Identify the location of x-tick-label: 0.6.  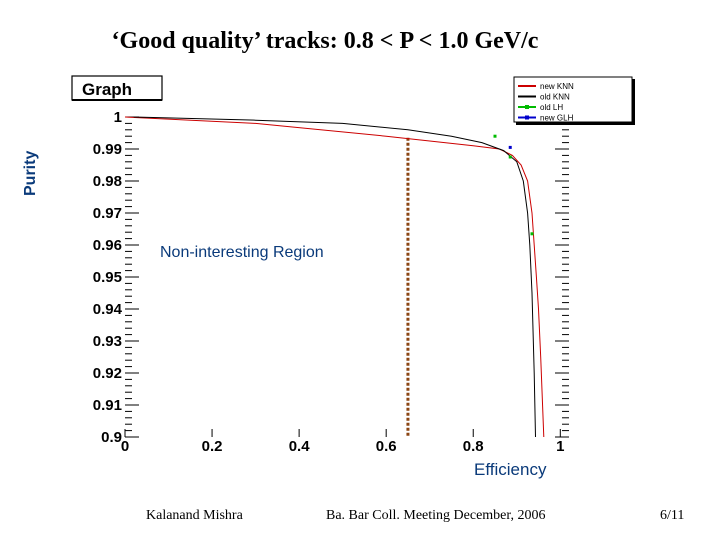
(386, 446).